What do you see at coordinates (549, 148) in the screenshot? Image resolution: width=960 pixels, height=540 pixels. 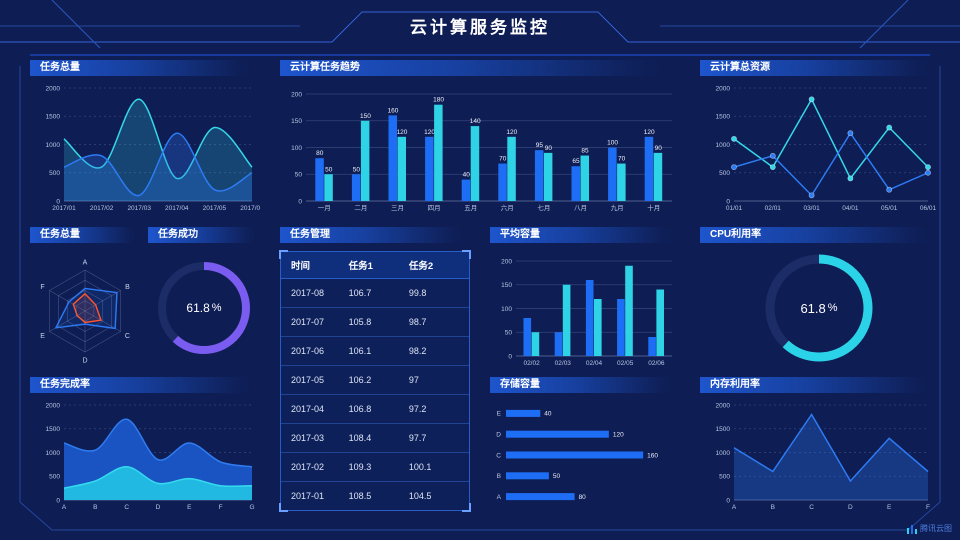 I see `svg-text: 90` at bounding box center [549, 148].